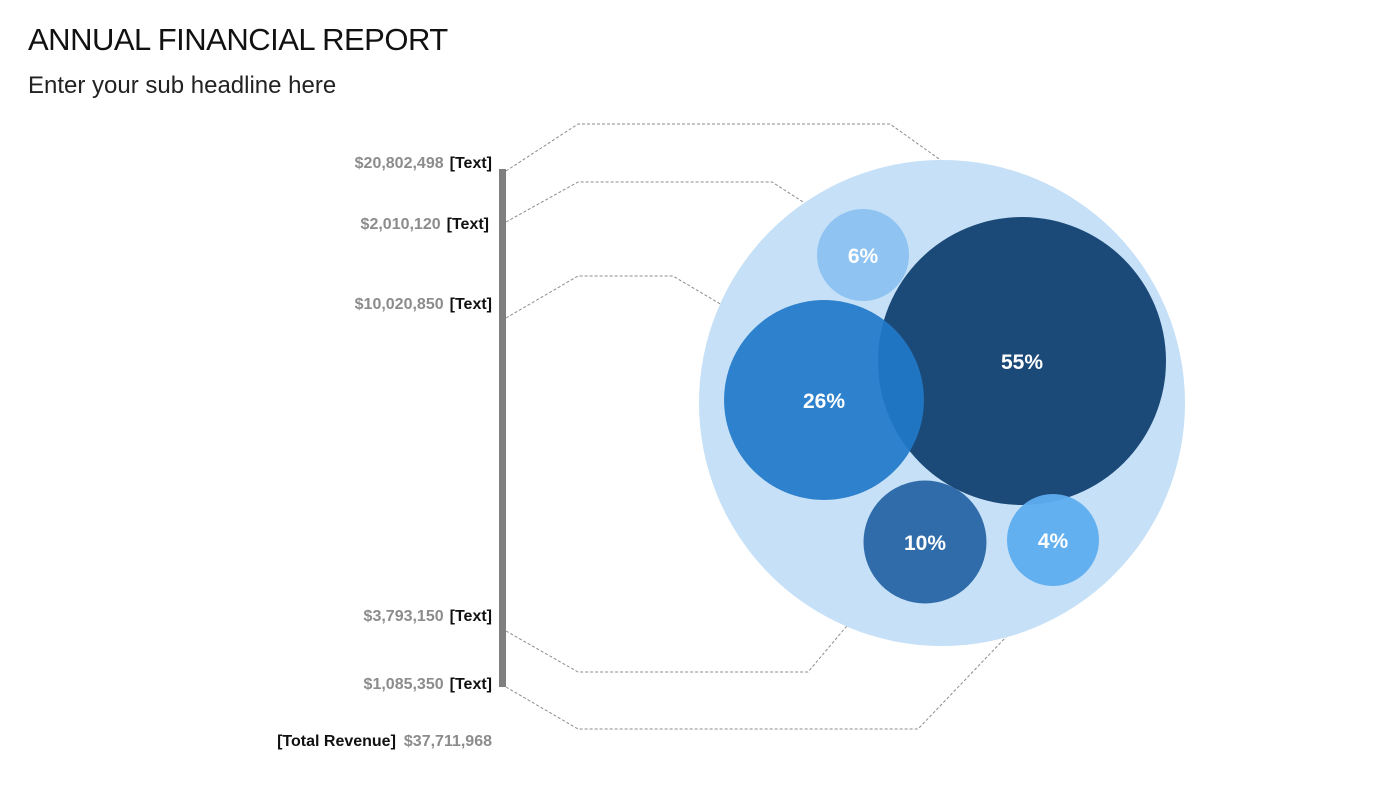 This screenshot has width=1400, height=788. Describe the element at coordinates (502, 428) in the screenshot. I see `legend-bar` at that location.